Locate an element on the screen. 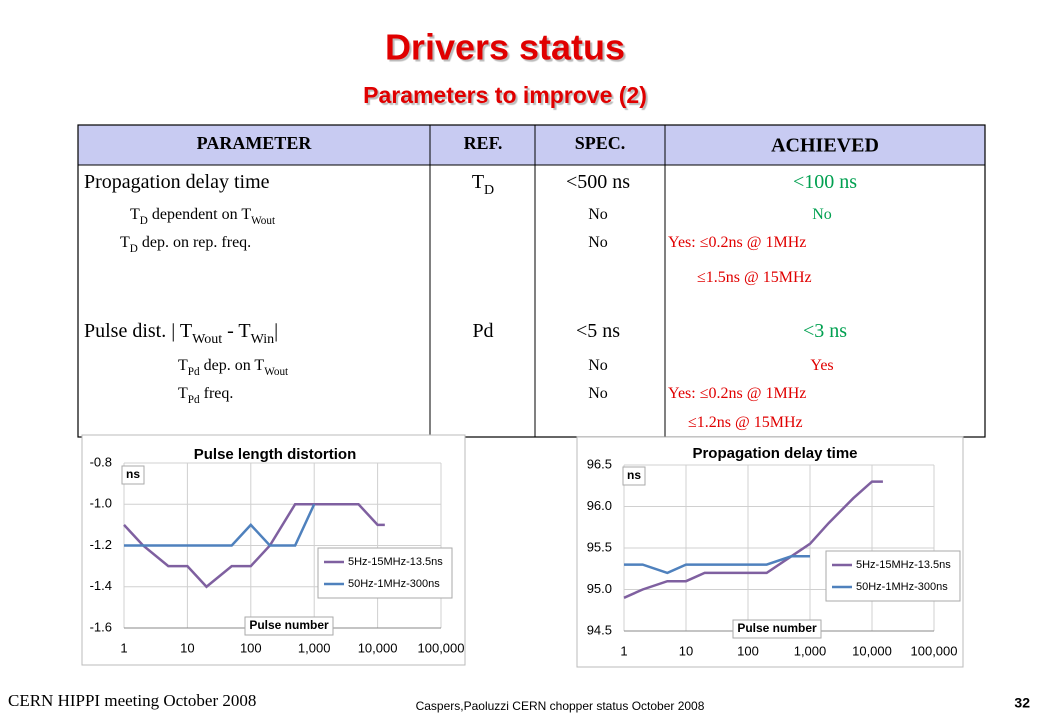 The image size is (1040, 720). y-axis-label: ns is located at coordinates (133, 474).